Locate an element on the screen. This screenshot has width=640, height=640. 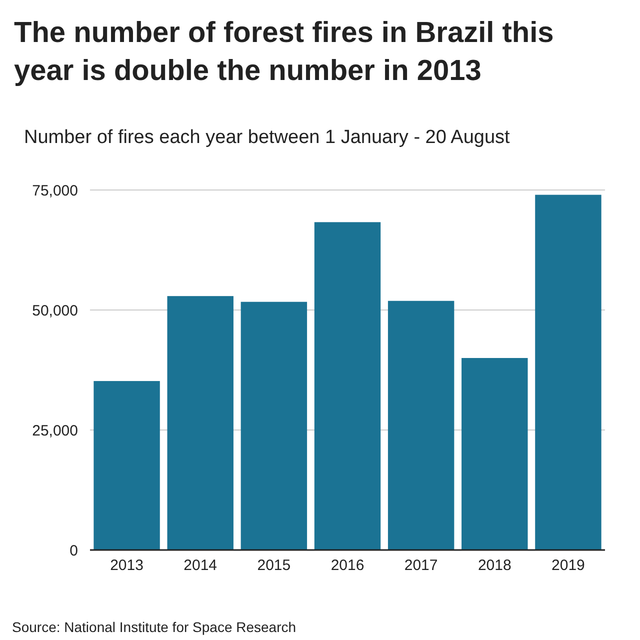
x-tick-label: 2018 is located at coordinates (495, 565).